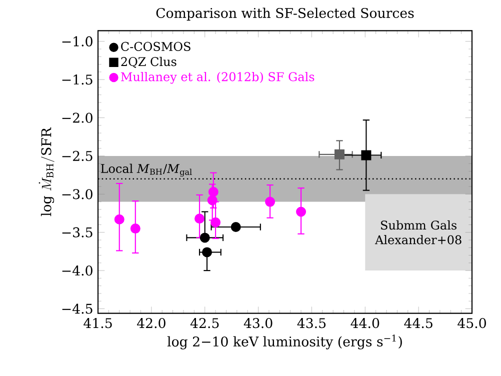  Describe the element at coordinates (77, 41) in the screenshot. I see `y-tick-label: −1.0` at that location.